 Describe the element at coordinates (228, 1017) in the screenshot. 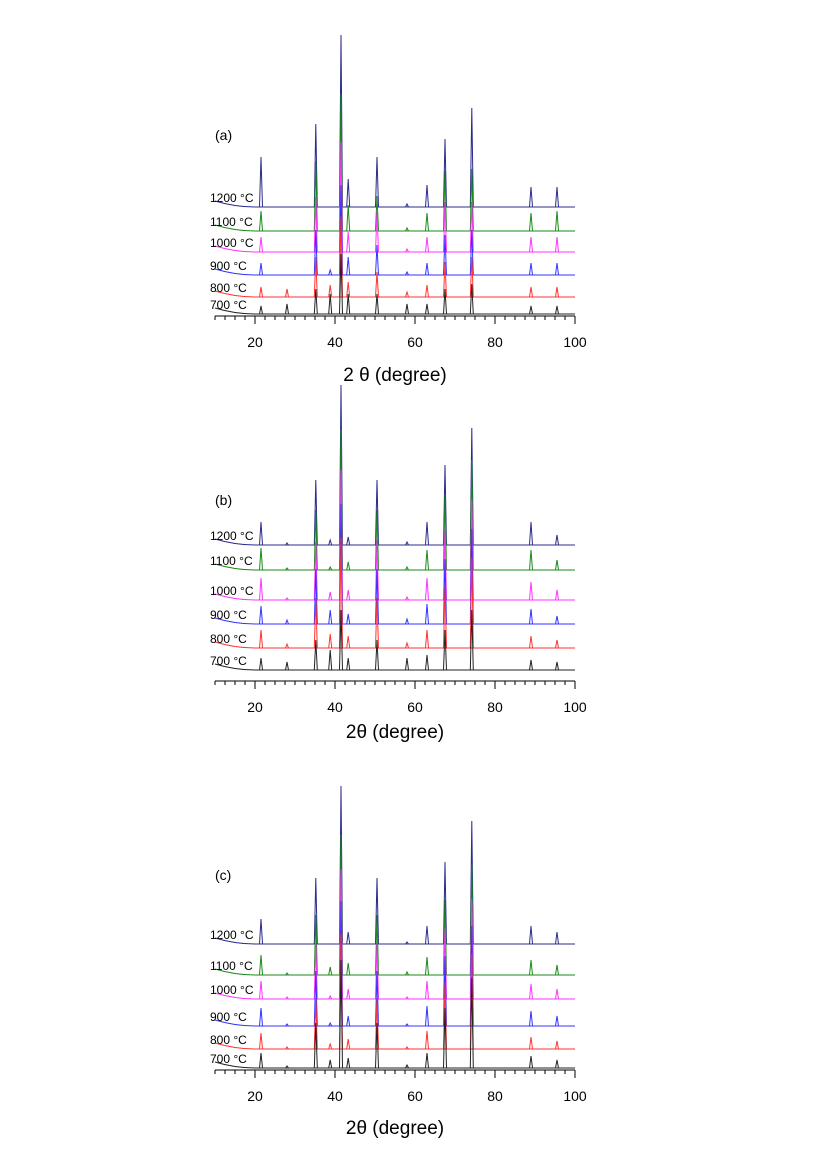

I see `series-label: 900 °C` at that location.